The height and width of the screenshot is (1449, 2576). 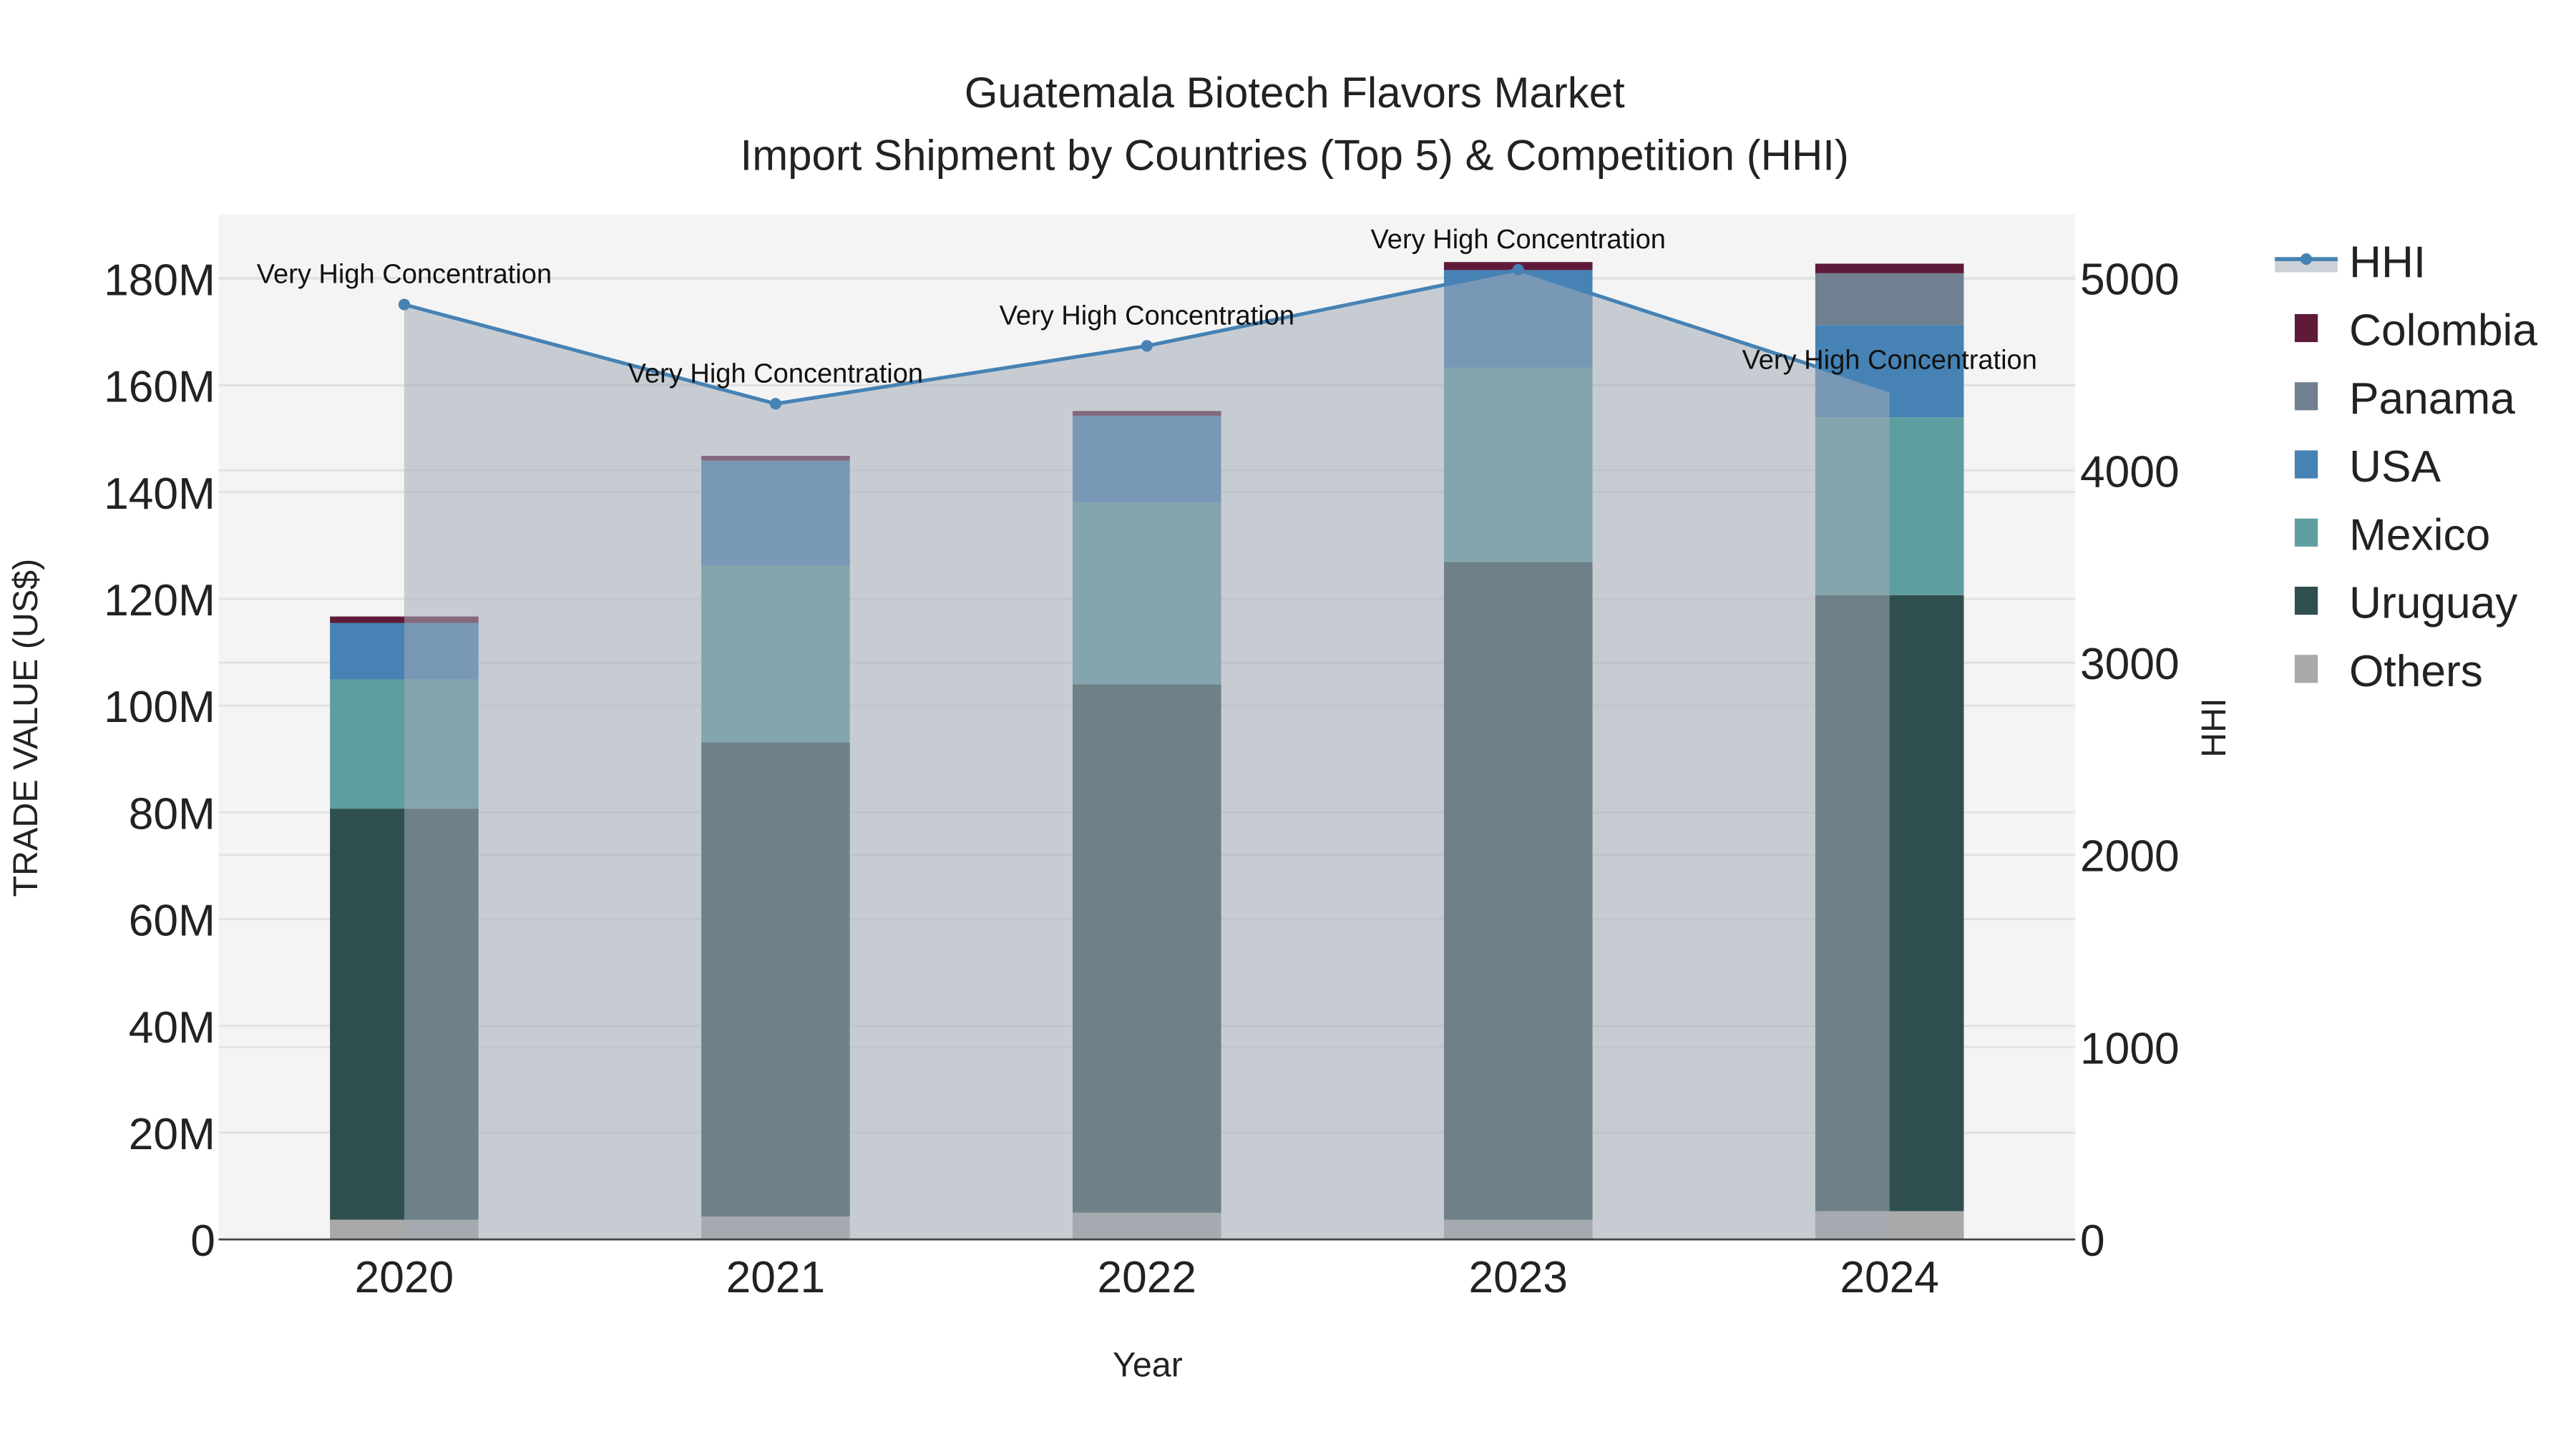 What do you see at coordinates (2387, 262) in the screenshot?
I see `legend-label-hhi: HHI` at bounding box center [2387, 262].